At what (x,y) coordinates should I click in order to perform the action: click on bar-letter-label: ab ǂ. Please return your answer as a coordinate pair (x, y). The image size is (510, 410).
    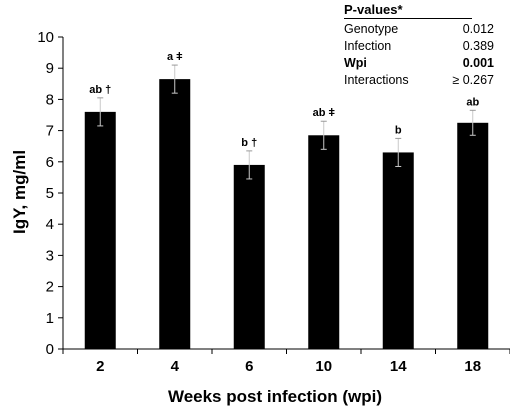
    Looking at the image, I should click on (324, 113).